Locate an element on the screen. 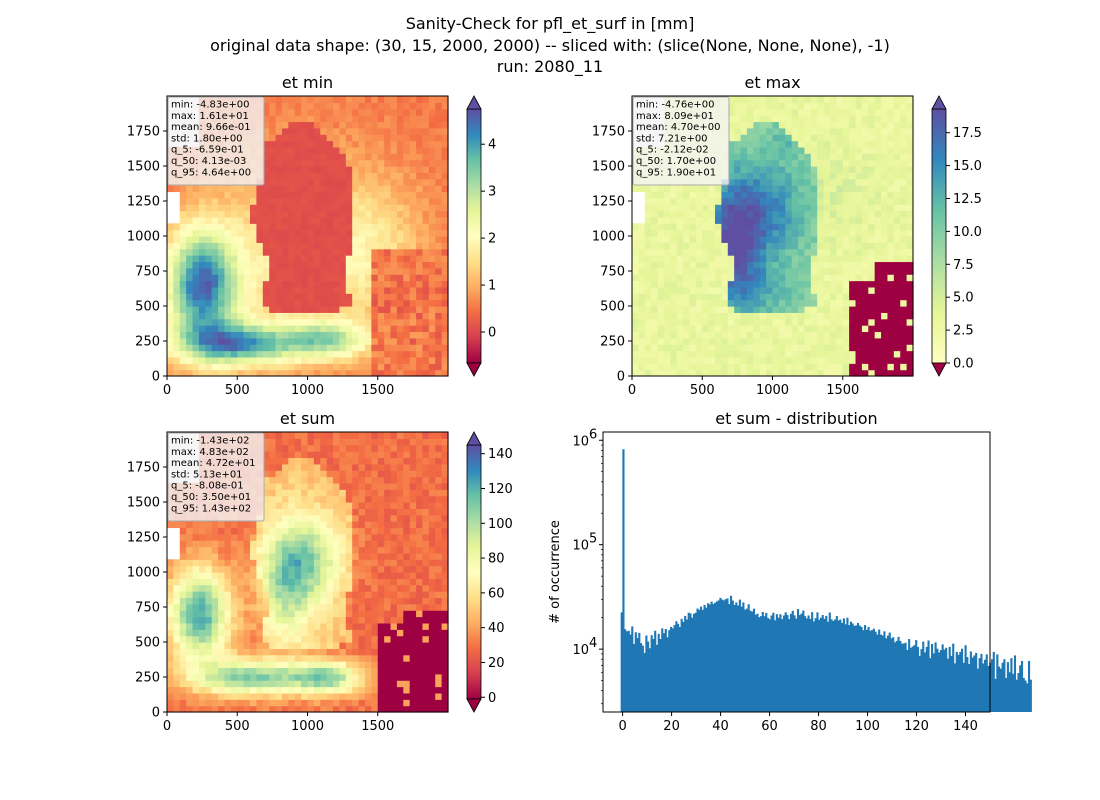  y-tick-label: 0 is located at coordinates (156, 377).